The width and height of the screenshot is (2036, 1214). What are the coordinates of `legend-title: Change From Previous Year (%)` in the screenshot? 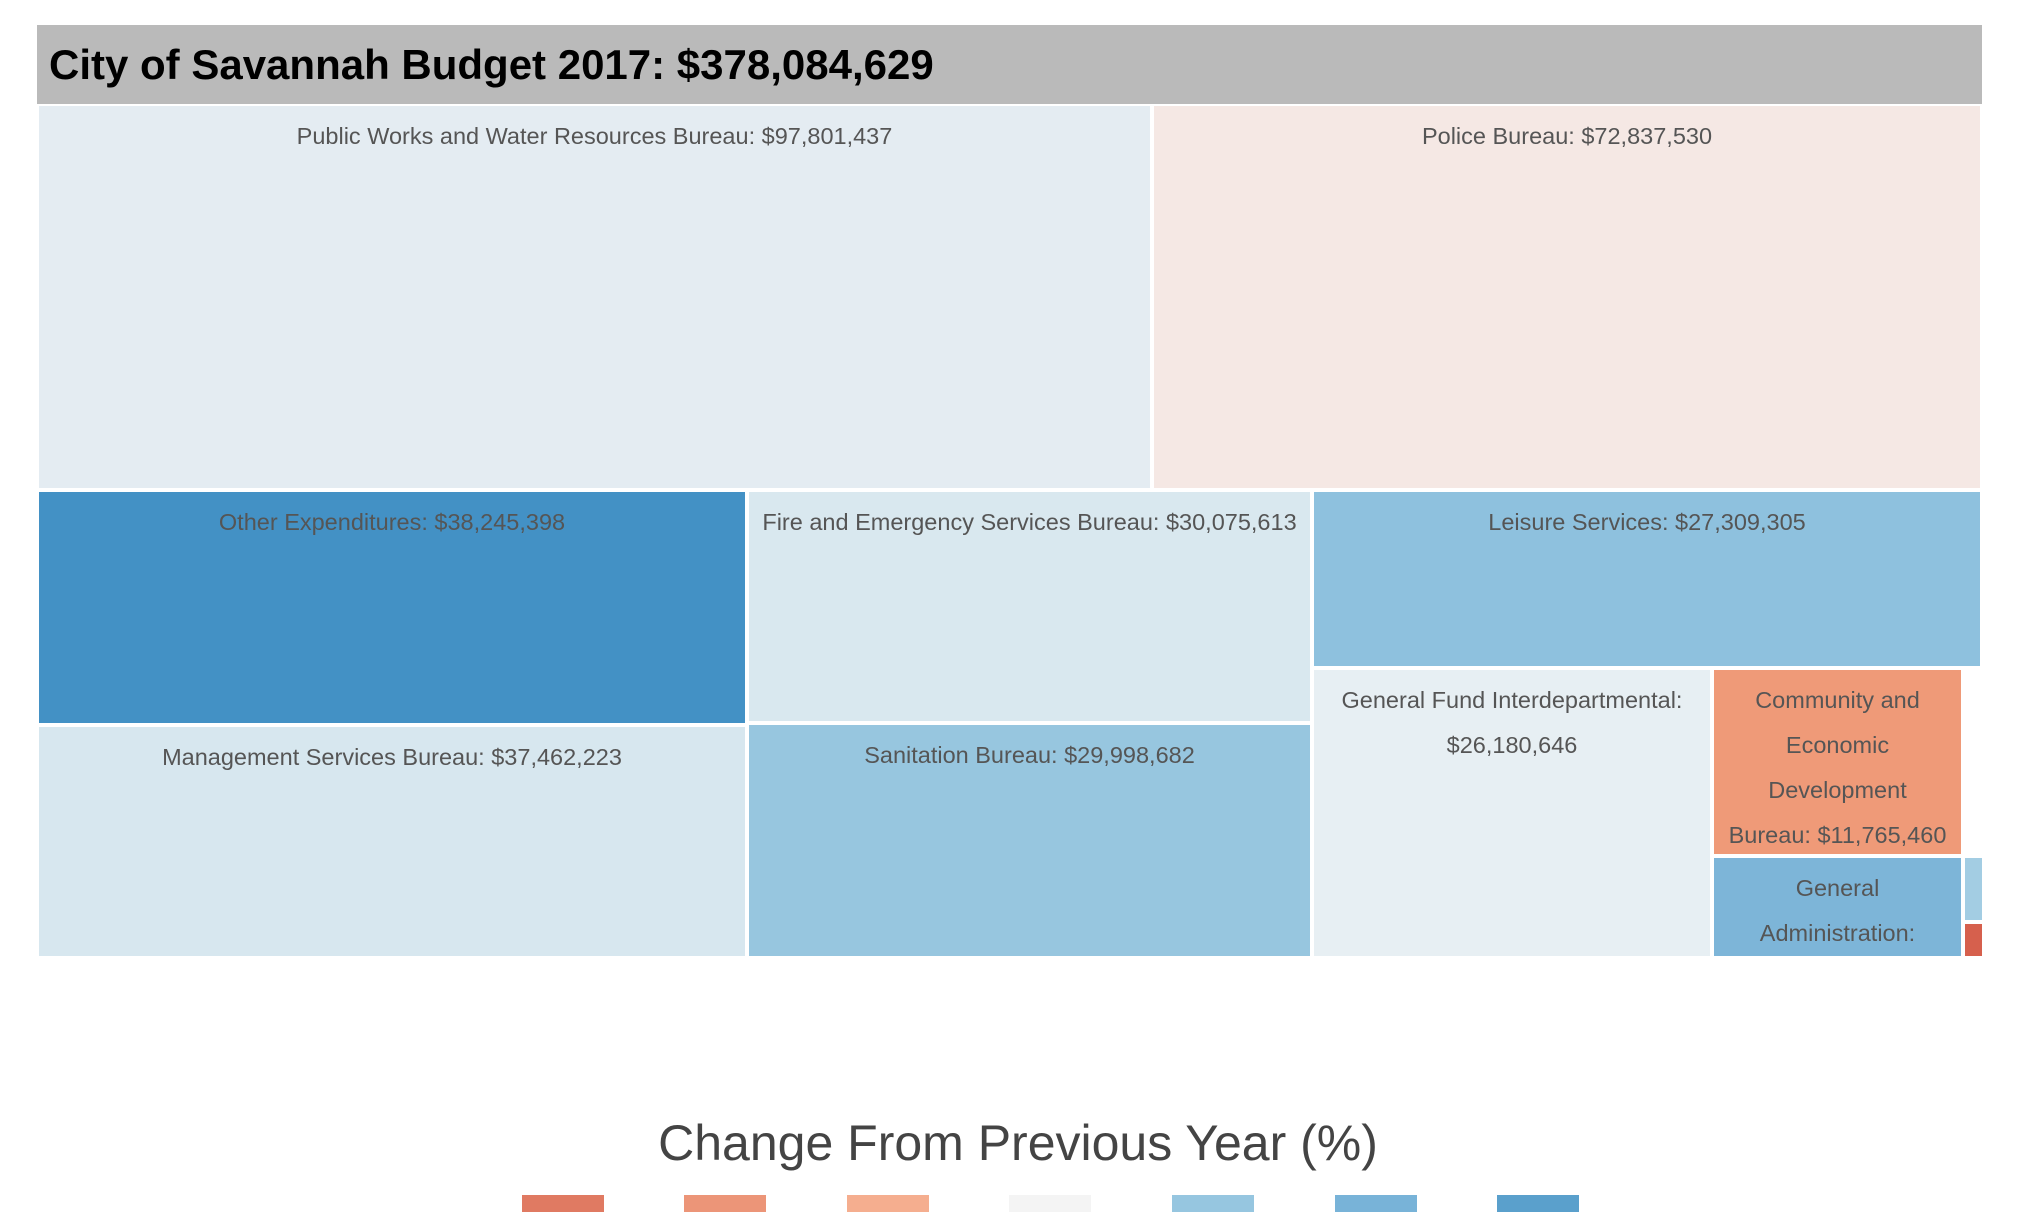 It's located at (1018, 1143).